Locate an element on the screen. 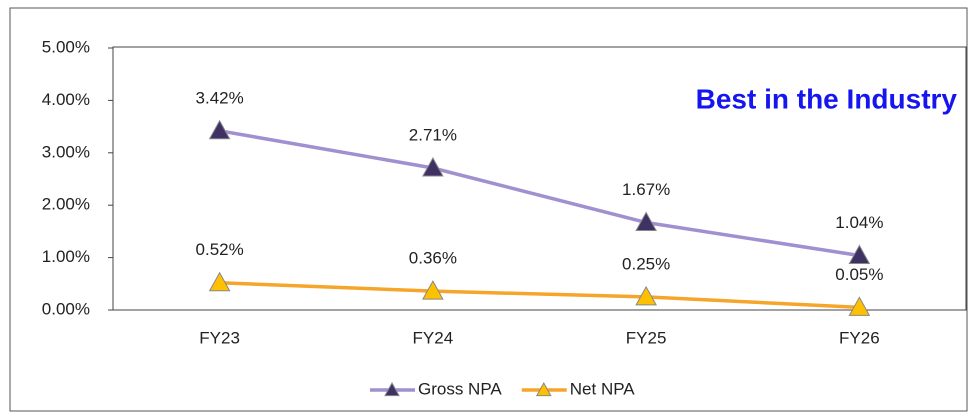  x-tick-label: FY23 is located at coordinates (219, 337).